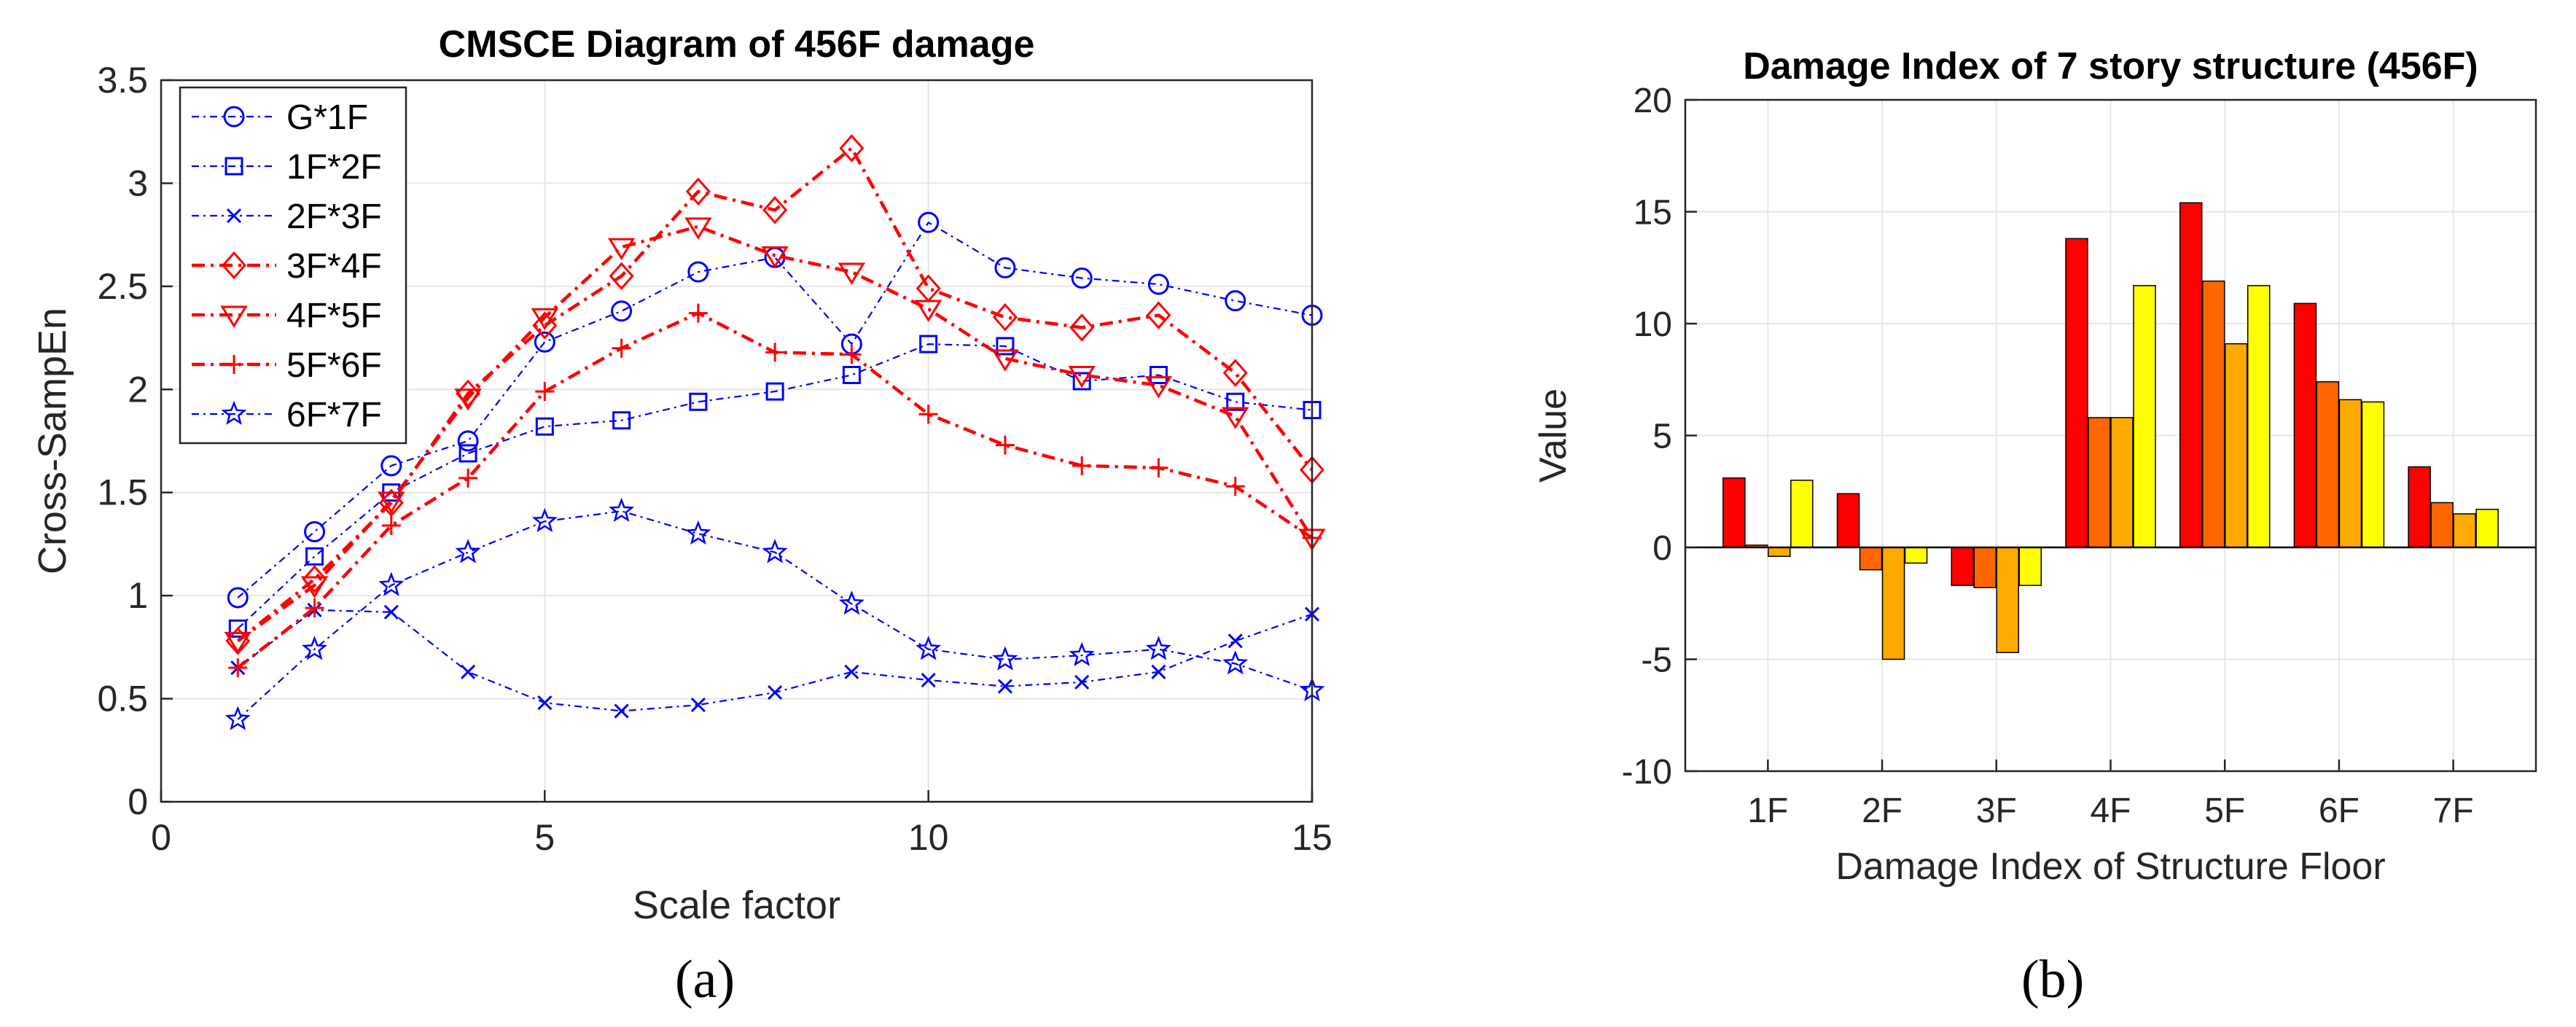 The width and height of the screenshot is (2576, 1027). What do you see at coordinates (1553, 435) in the screenshot?
I see `y-axis-label: Value` at bounding box center [1553, 435].